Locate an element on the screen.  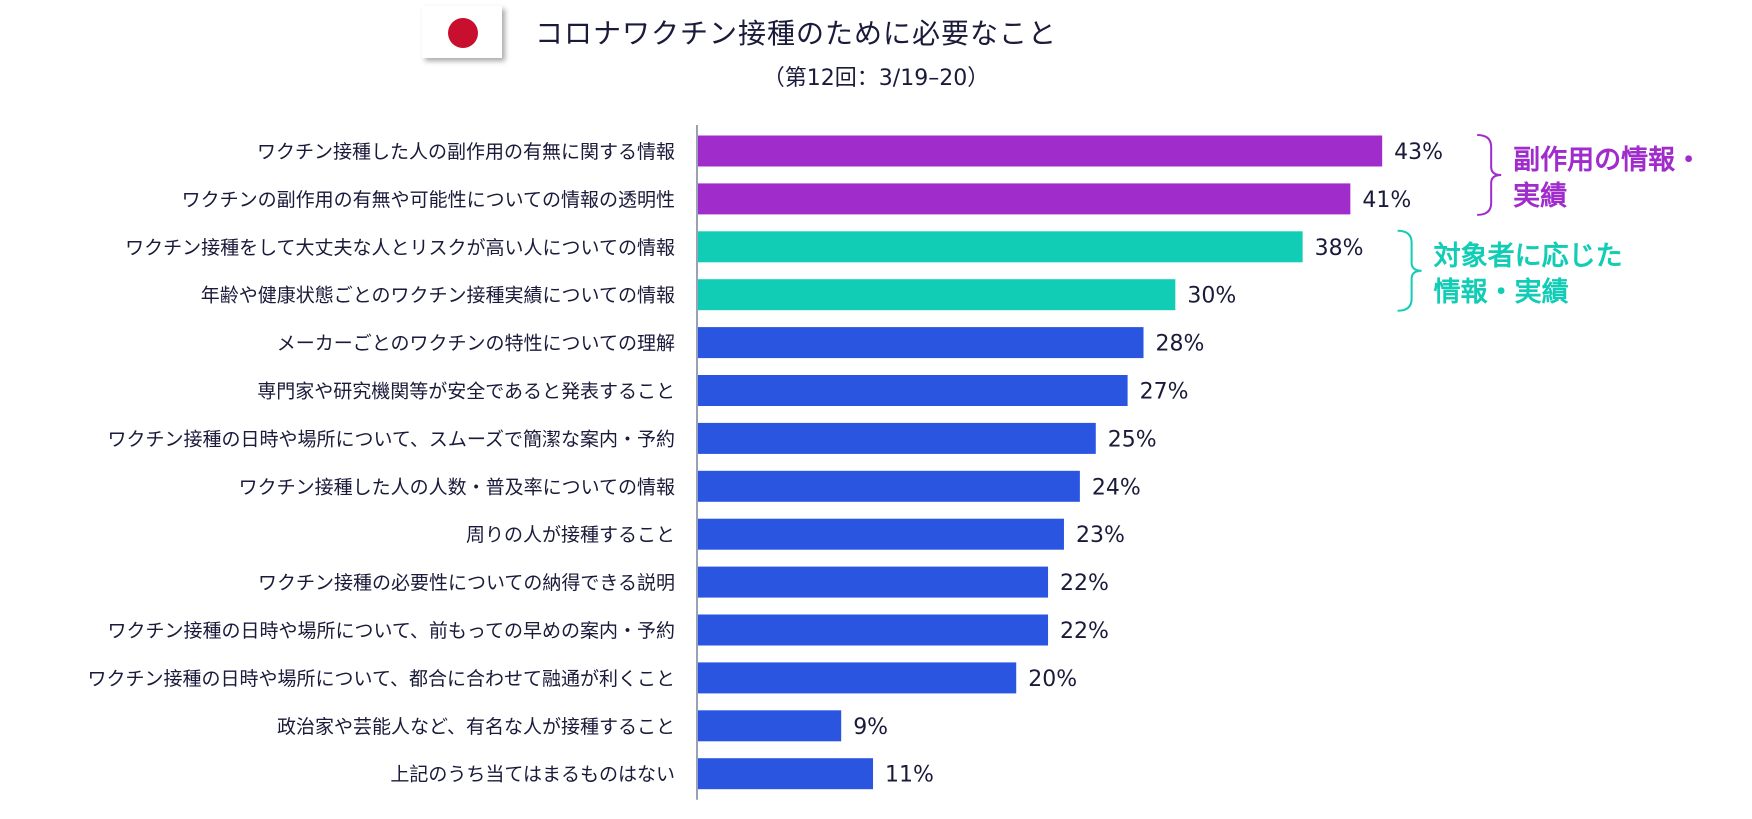
category-label: 上記のうち当てはまるものはない is located at coordinates (532, 775).